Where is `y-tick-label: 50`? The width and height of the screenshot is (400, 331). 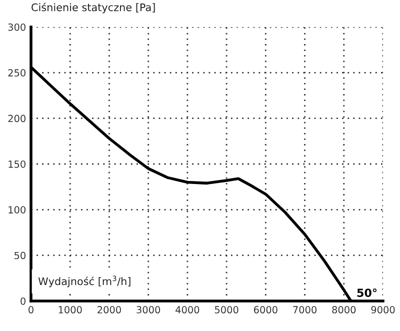
y-tick-label: 50 is located at coordinates (20, 256).